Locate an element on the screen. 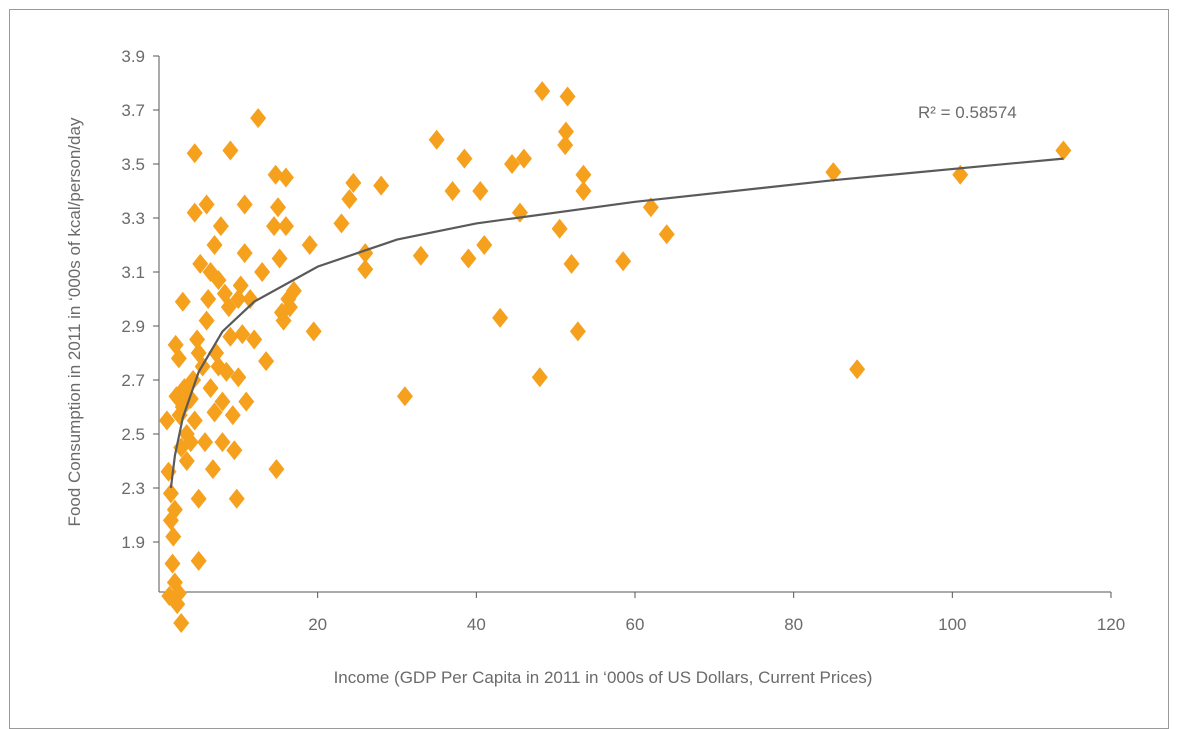 The width and height of the screenshot is (1180, 729). y-tick-label: 3.5 is located at coordinates (133, 164).